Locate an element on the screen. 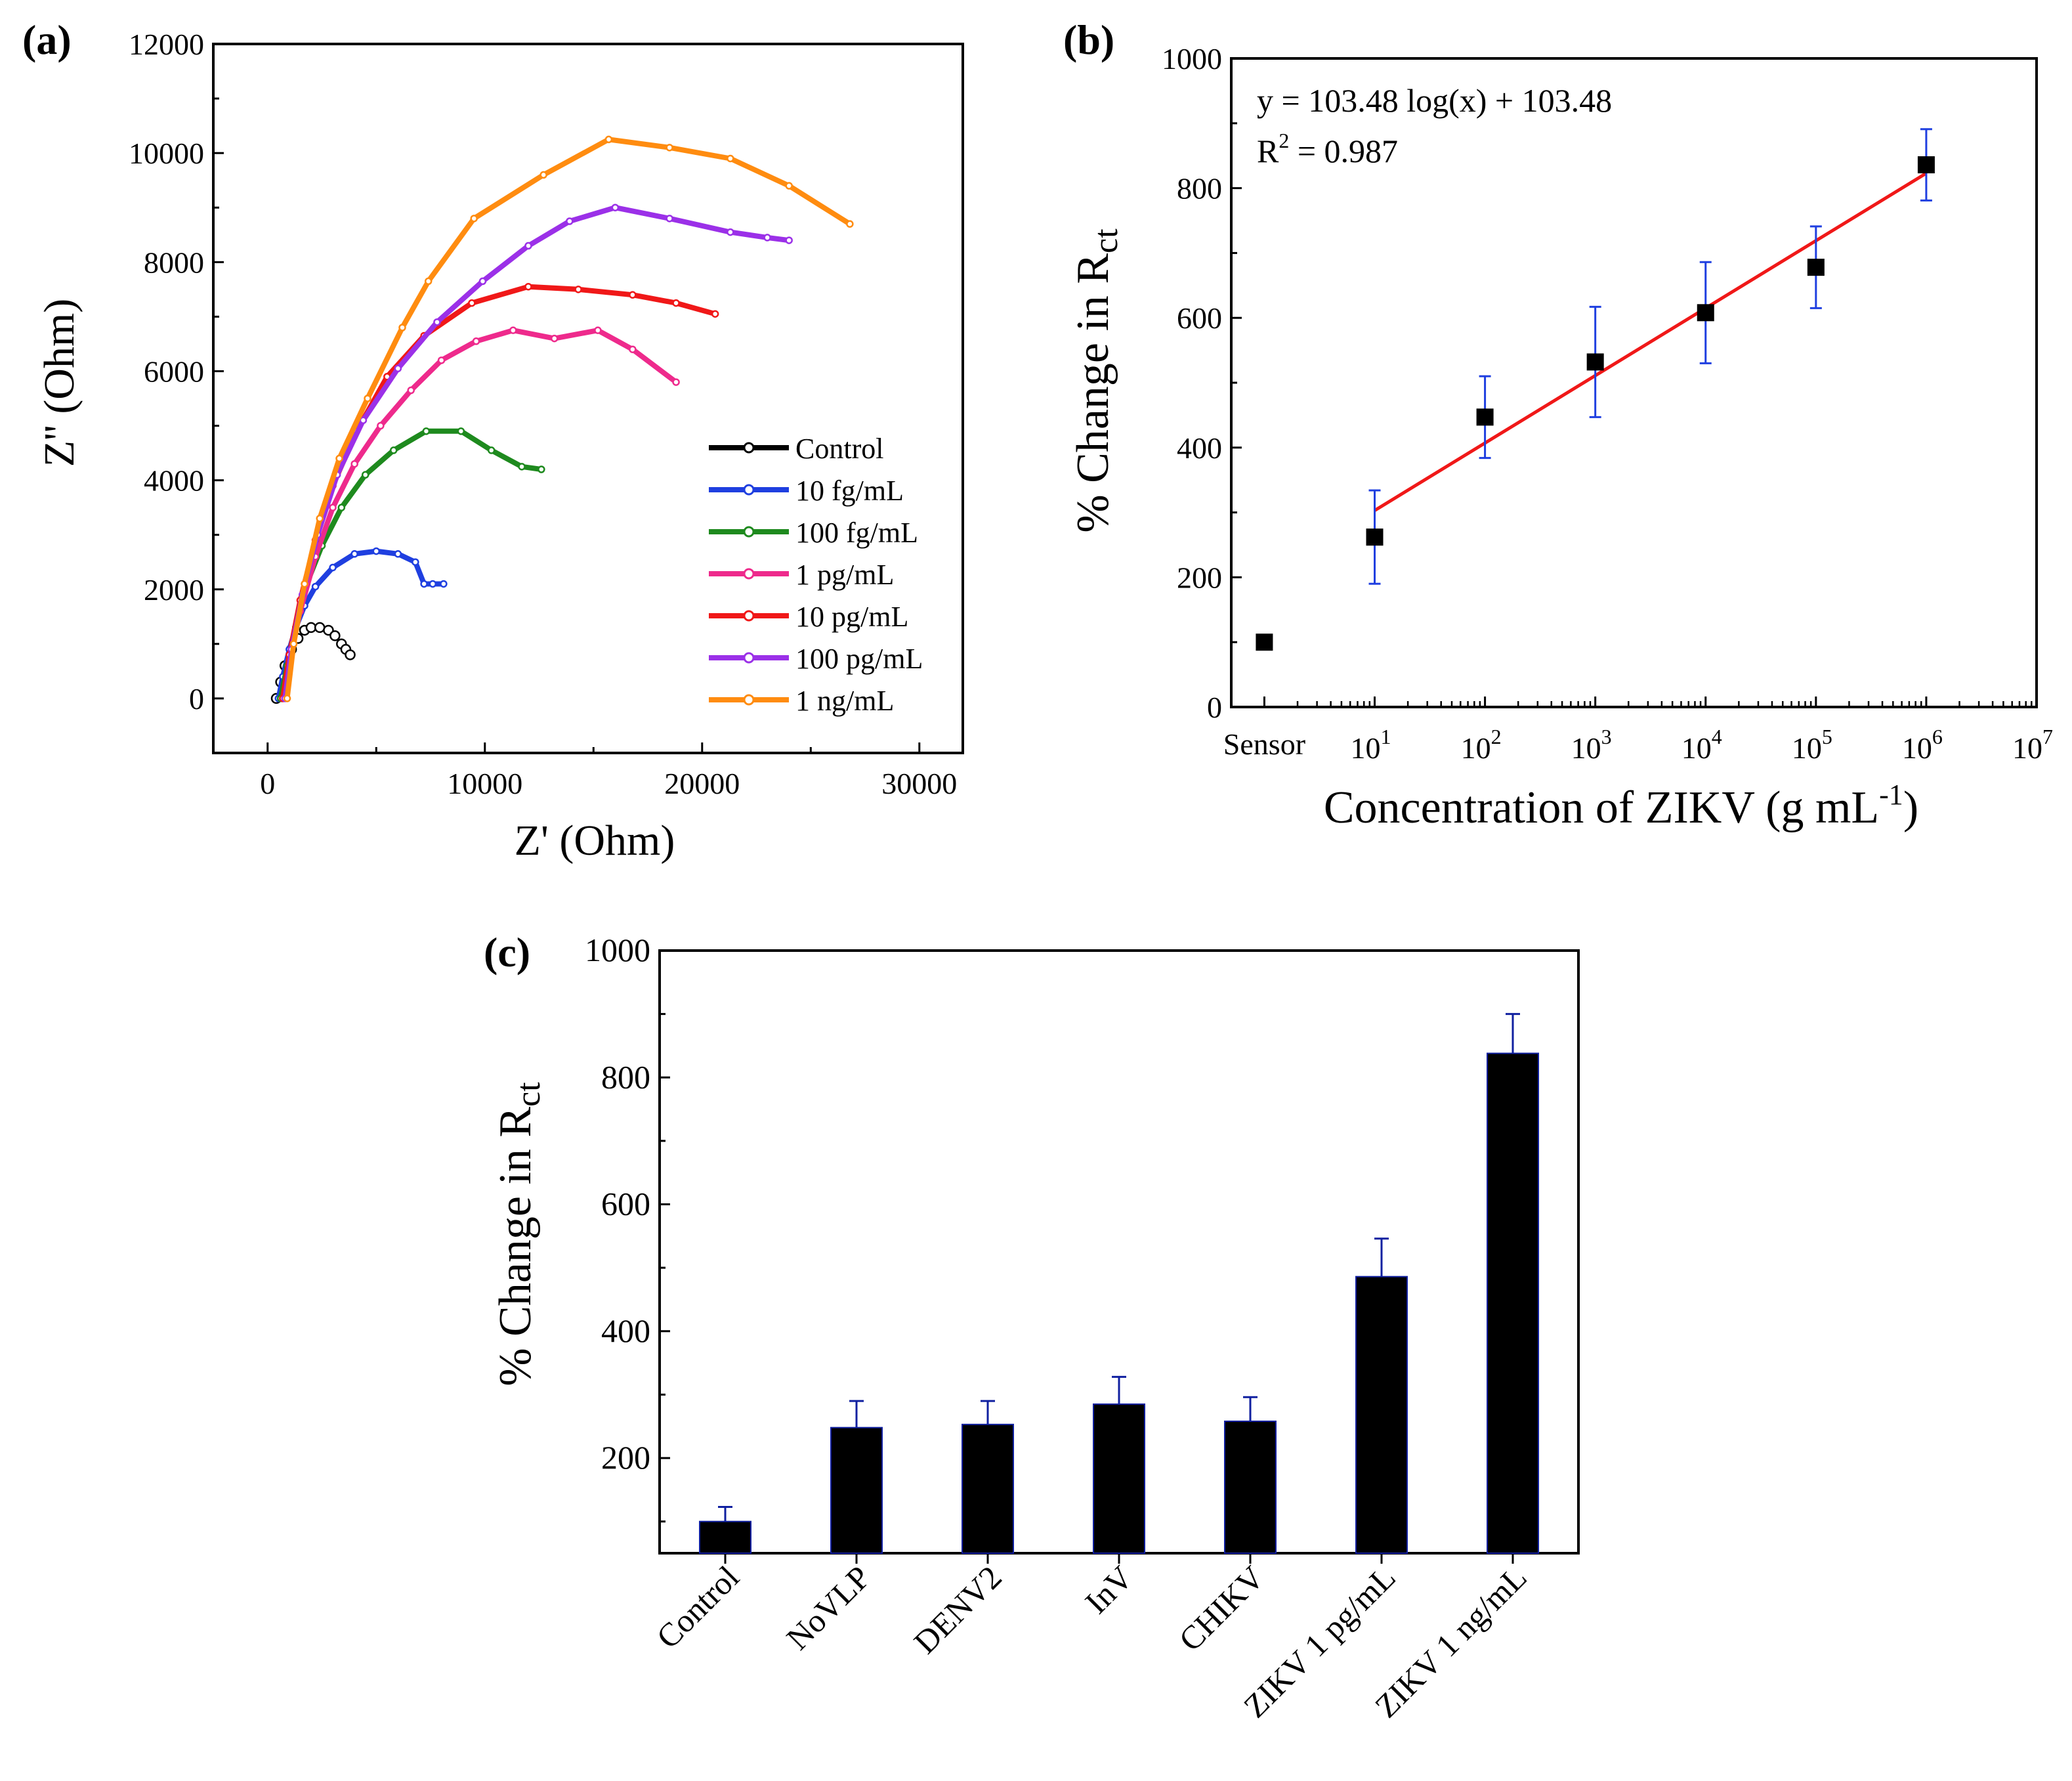  y-tick-label: 0 is located at coordinates (1214, 707).